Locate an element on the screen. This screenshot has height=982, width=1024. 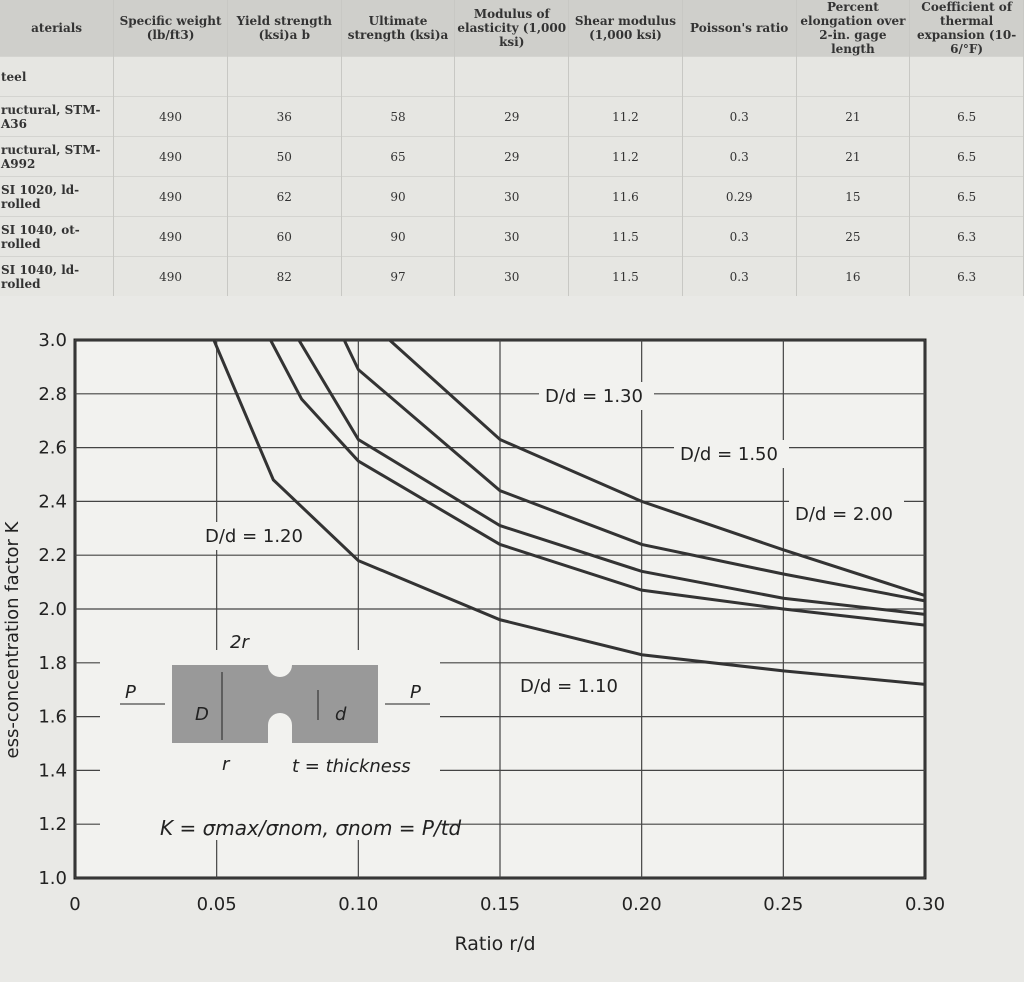
series-label: D/d = 1.20 is located at coordinates (254, 536).